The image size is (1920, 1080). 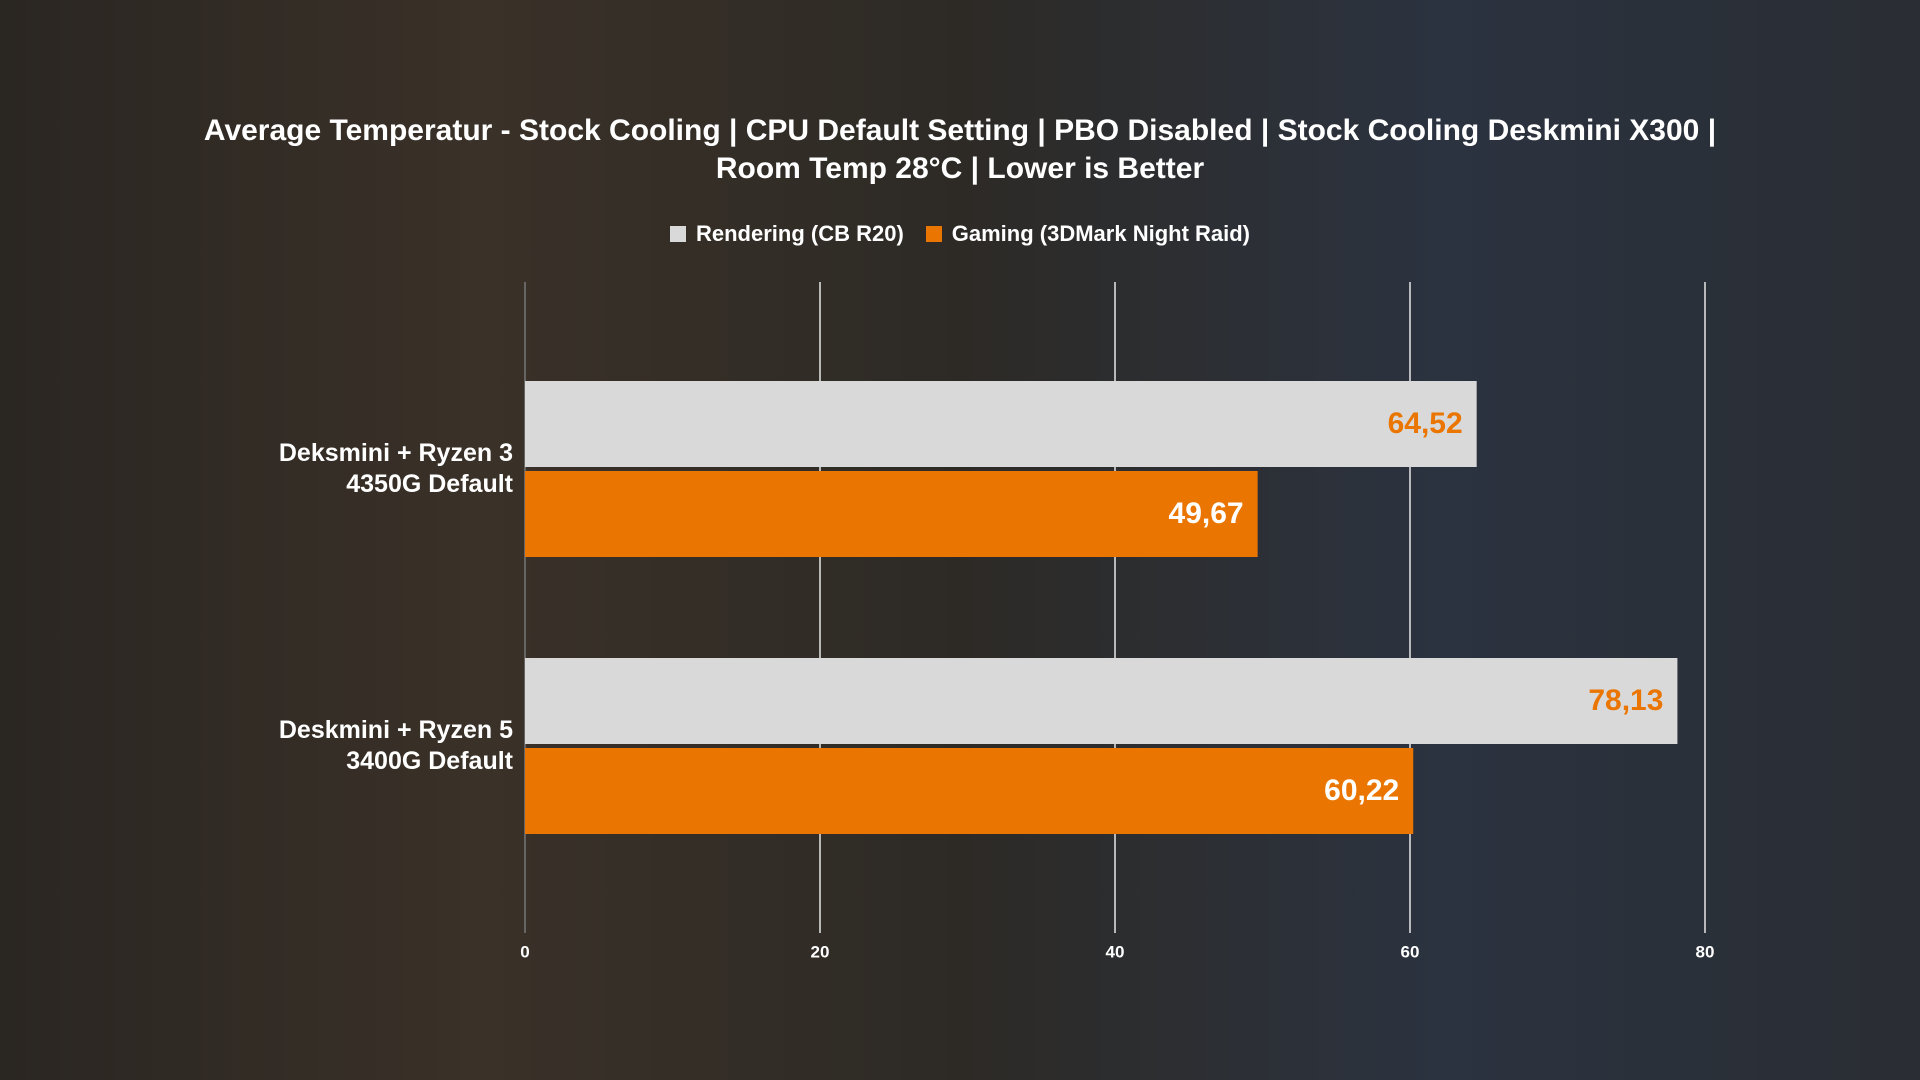 I want to click on x-tick-label: 60, so click(x=1410, y=951).